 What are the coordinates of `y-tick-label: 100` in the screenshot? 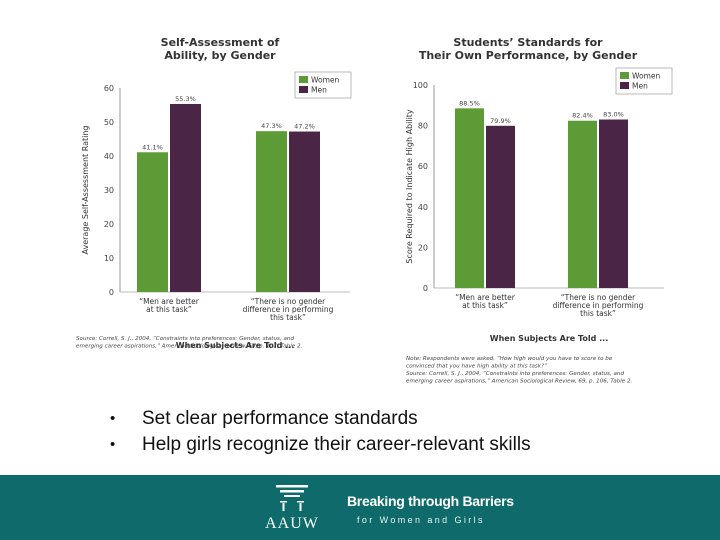 It's located at (420, 85).